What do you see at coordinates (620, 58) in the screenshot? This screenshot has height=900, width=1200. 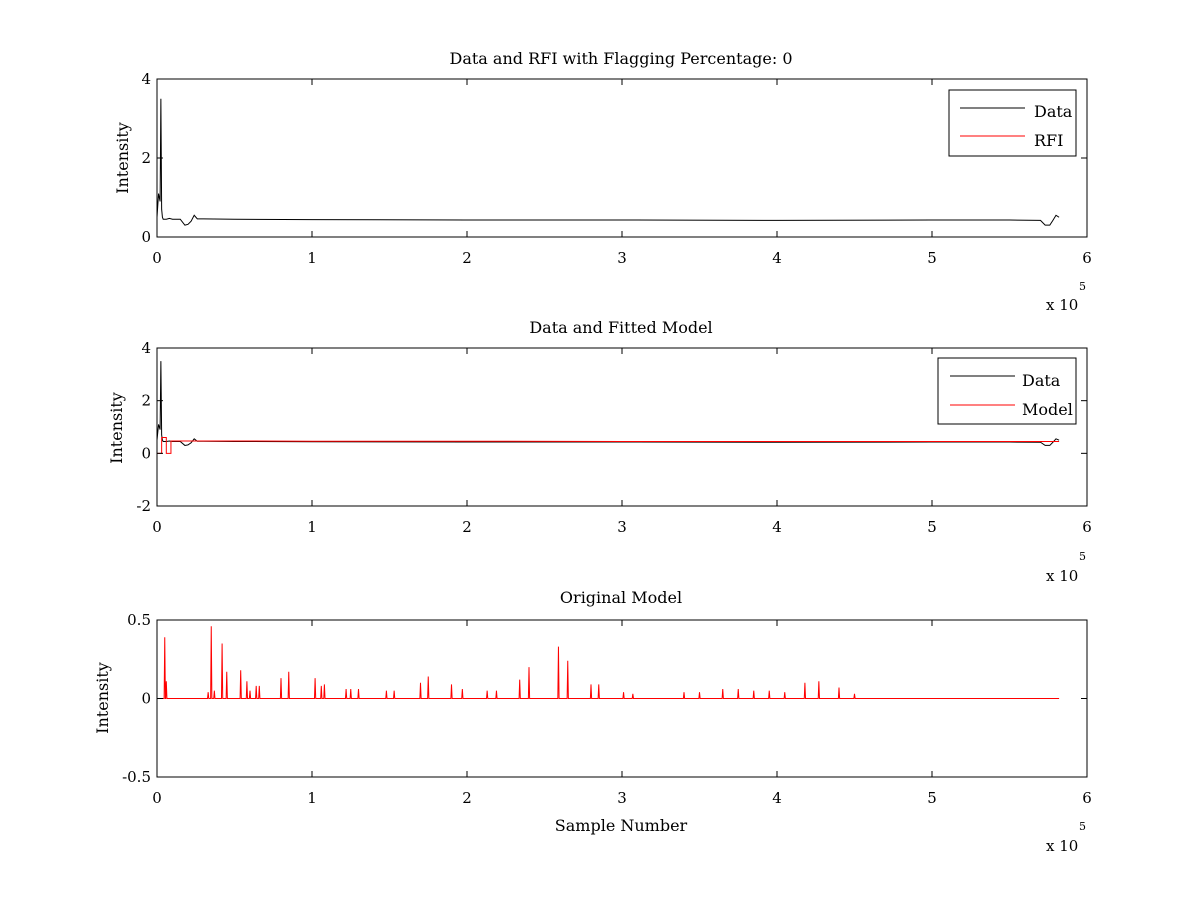 I see `panel-1-title: Data and RFI with Flagging Percentage: 0` at bounding box center [620, 58].